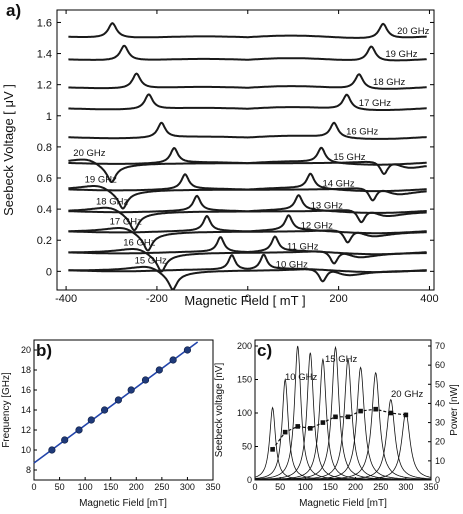  I want to click on panel-b-ticks: 0 50 100 150 200 250 300 350 8 10 12 14 16 18 20, so click(121, 418).